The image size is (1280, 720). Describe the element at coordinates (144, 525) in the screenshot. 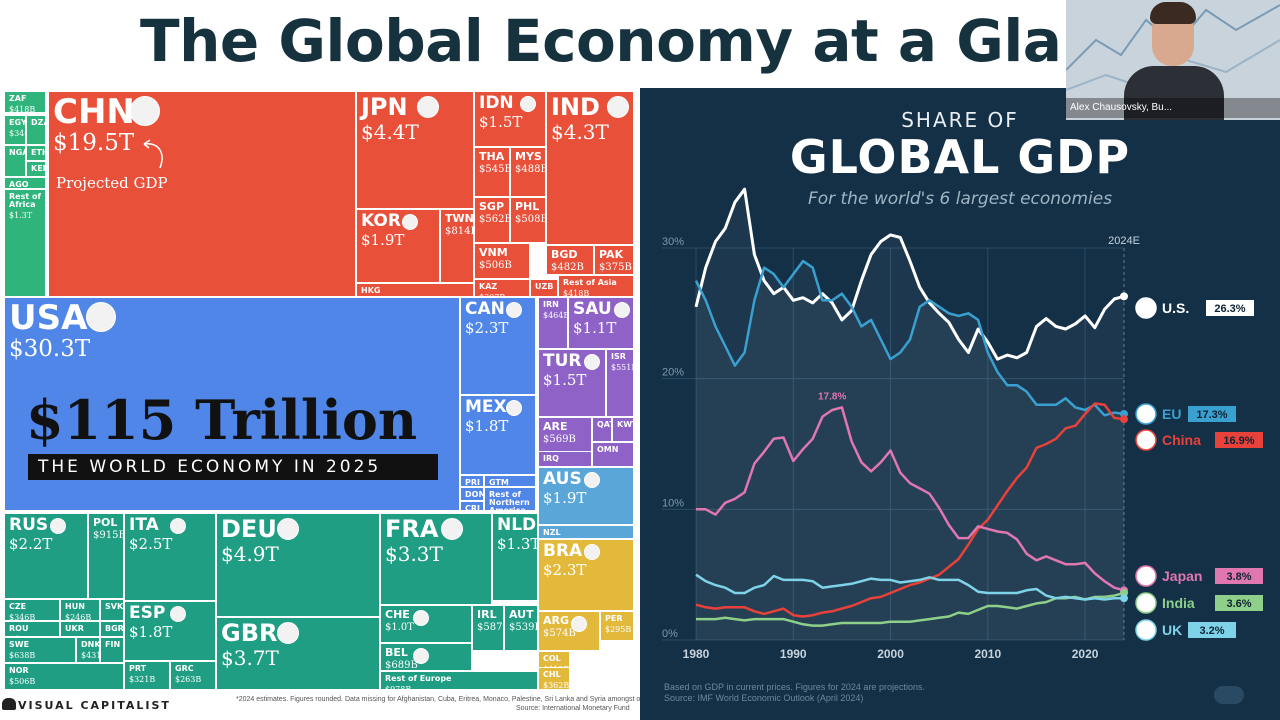

I see `tile-code: ITA` at that location.